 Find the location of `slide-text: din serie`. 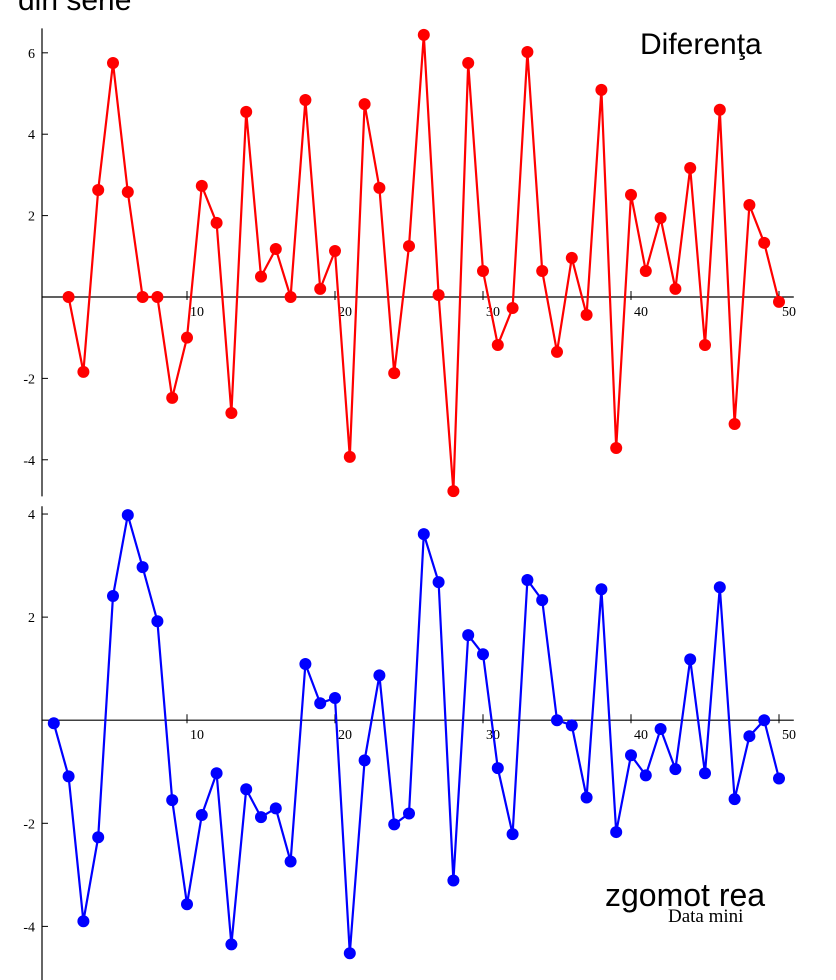

slide-text: din serie is located at coordinates (74, 8).